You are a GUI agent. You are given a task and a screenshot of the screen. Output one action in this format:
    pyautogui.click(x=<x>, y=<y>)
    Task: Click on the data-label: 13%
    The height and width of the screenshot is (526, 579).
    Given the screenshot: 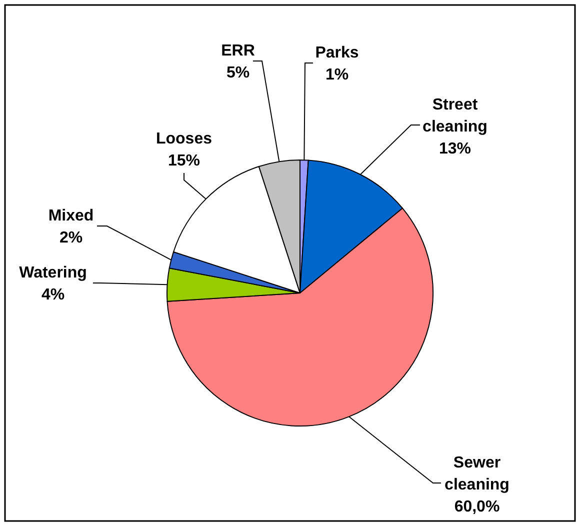 What is the action you would take?
    pyautogui.click(x=455, y=149)
    